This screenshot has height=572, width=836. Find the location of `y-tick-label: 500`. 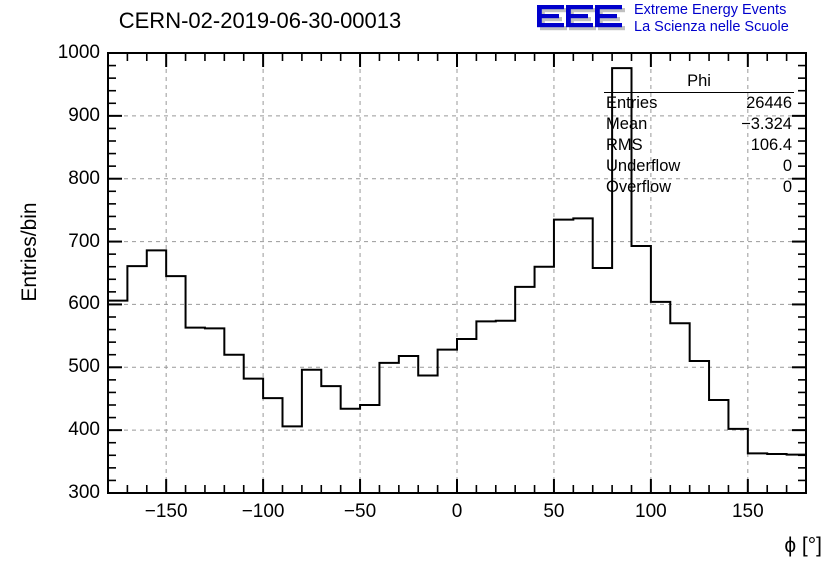

y-tick-label: 500 is located at coordinates (84, 367).